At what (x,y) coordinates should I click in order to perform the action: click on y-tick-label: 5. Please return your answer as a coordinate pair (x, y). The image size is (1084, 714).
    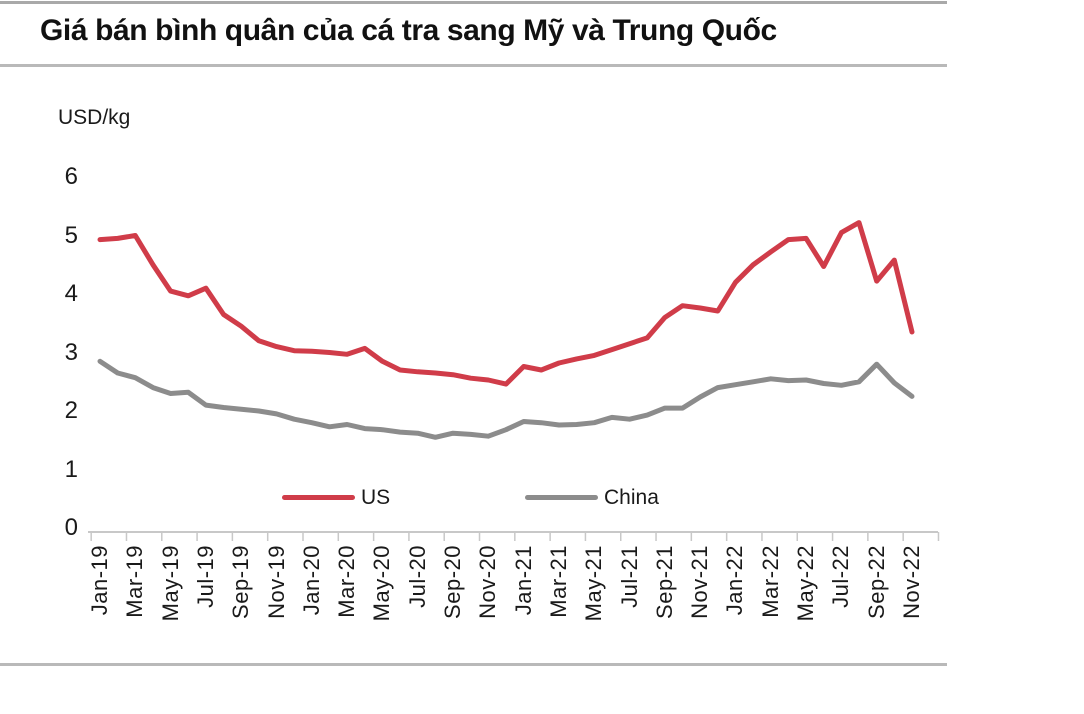
    Looking at the image, I should click on (71, 235).